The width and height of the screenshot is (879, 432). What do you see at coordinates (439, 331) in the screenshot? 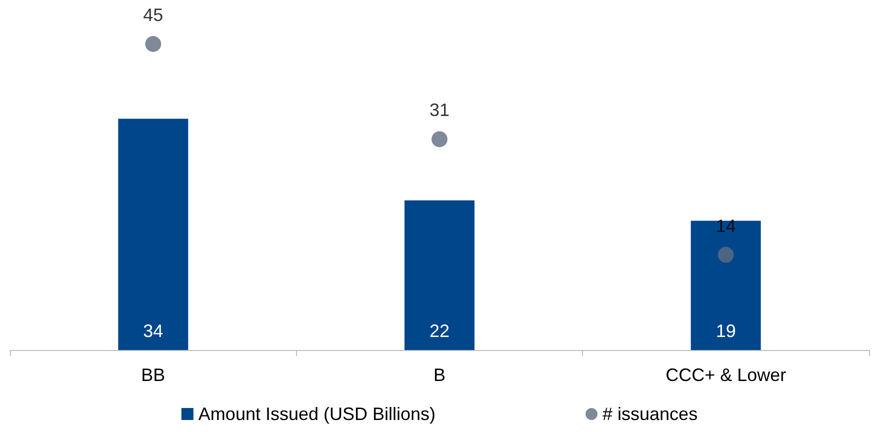
I see `data-label: 22` at bounding box center [439, 331].